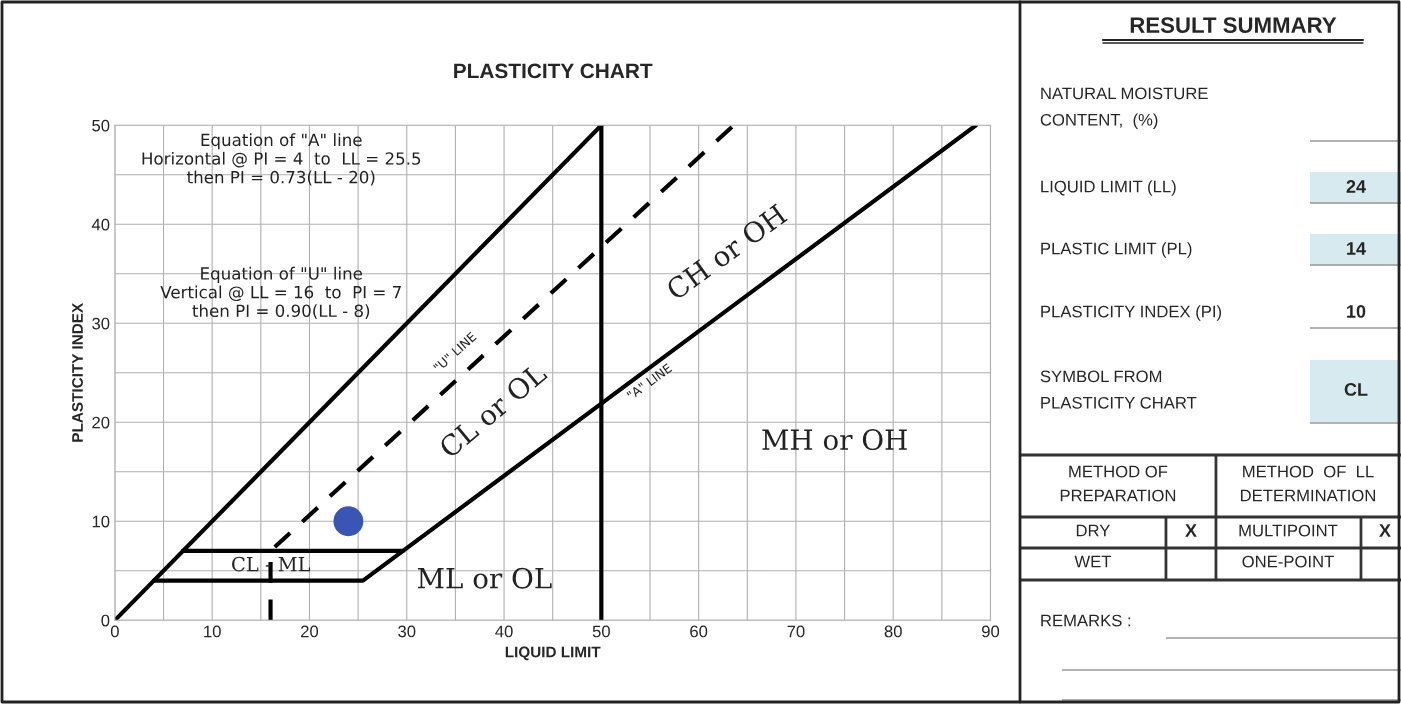 This screenshot has height=704, width=1401. I want to click on y-tick-label: 40, so click(100, 224).